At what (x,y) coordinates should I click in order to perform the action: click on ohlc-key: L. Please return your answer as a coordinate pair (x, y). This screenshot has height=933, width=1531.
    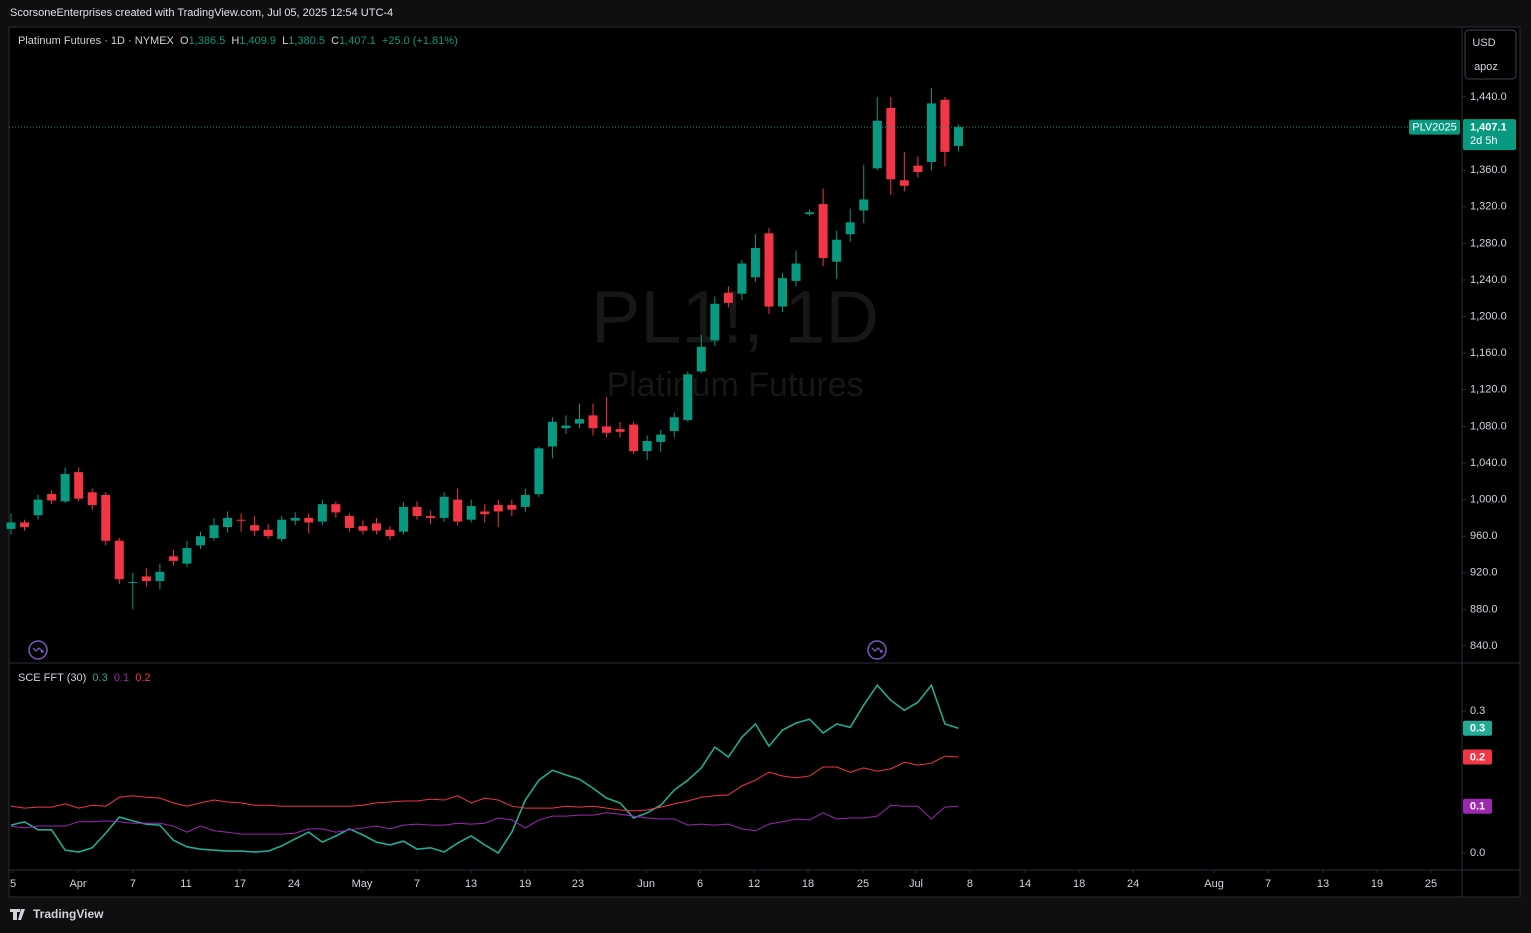
    Looking at the image, I should click on (285, 41).